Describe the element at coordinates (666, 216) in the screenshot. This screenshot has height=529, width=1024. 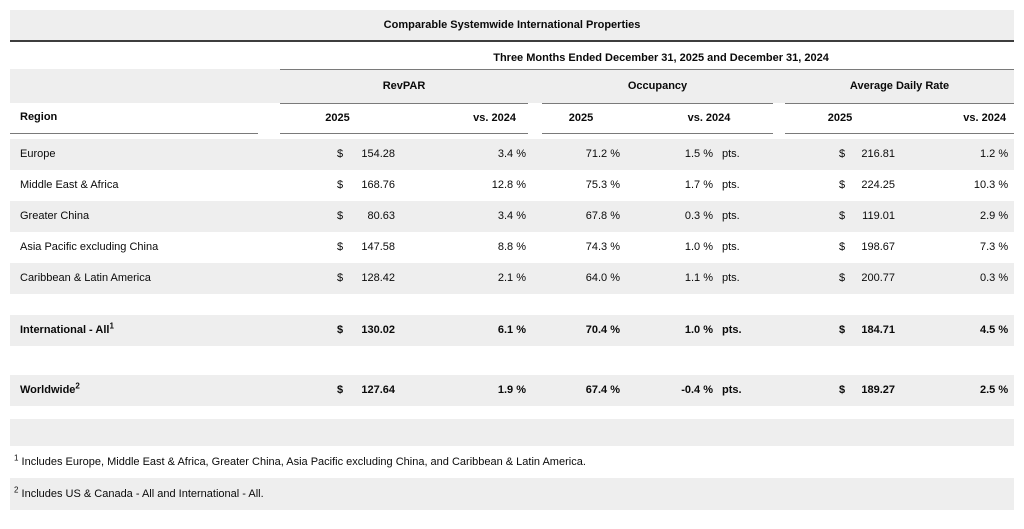
I see `occupancy-change: 0.3 %` at that location.